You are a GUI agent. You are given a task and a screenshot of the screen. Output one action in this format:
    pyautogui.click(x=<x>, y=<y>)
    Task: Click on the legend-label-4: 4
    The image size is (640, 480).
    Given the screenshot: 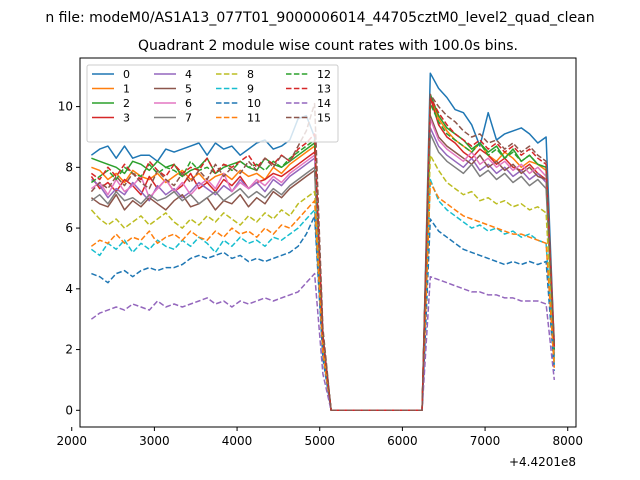 What is the action you would take?
    pyautogui.click(x=188, y=74)
    